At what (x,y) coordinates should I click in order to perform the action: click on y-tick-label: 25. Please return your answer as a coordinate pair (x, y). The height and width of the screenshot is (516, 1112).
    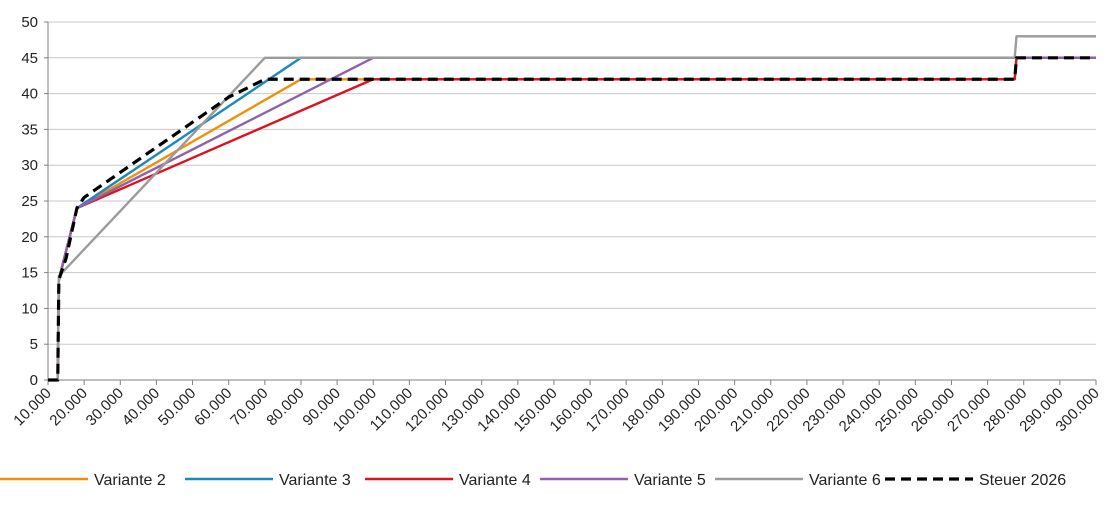
    Looking at the image, I should click on (29, 201).